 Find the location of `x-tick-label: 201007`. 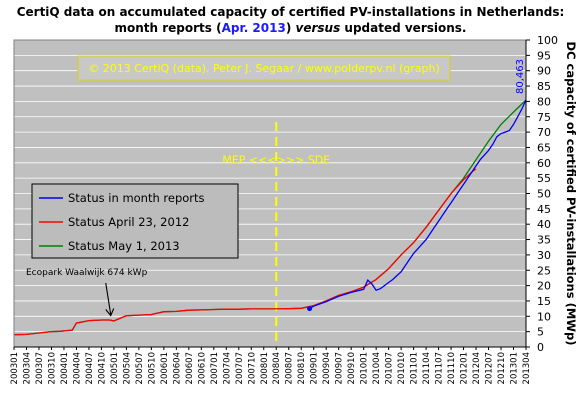

x-tick-label: 201007 is located at coordinates (390, 368).